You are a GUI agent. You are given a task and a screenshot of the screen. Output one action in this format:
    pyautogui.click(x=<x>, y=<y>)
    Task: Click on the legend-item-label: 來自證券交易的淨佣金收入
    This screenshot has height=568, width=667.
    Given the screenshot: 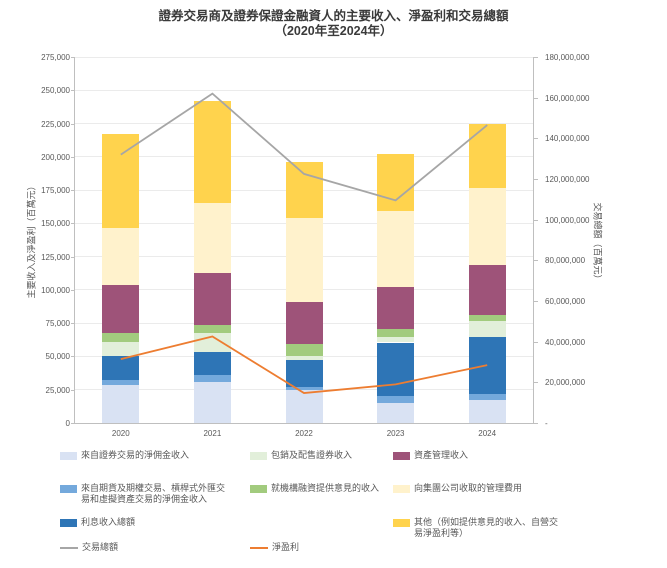 What is the action you would take?
    pyautogui.click(x=135, y=455)
    